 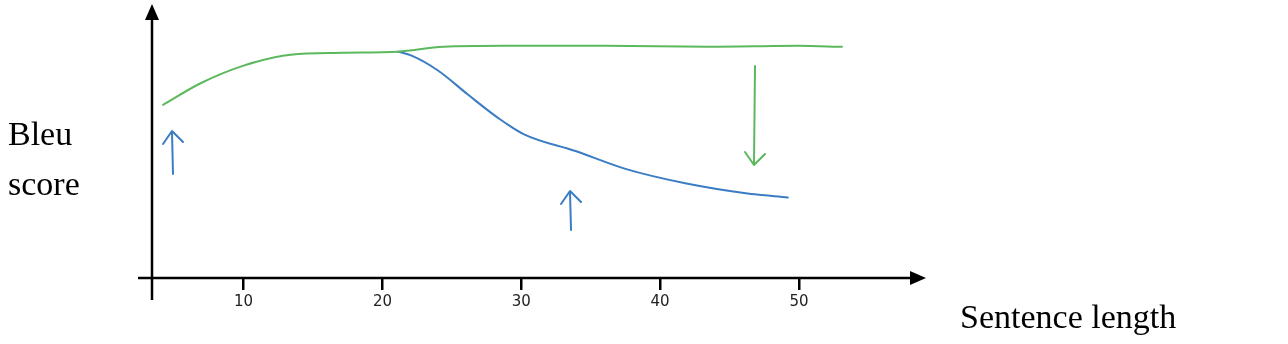 I want to click on x-tick-label: 50, so click(x=799, y=300).